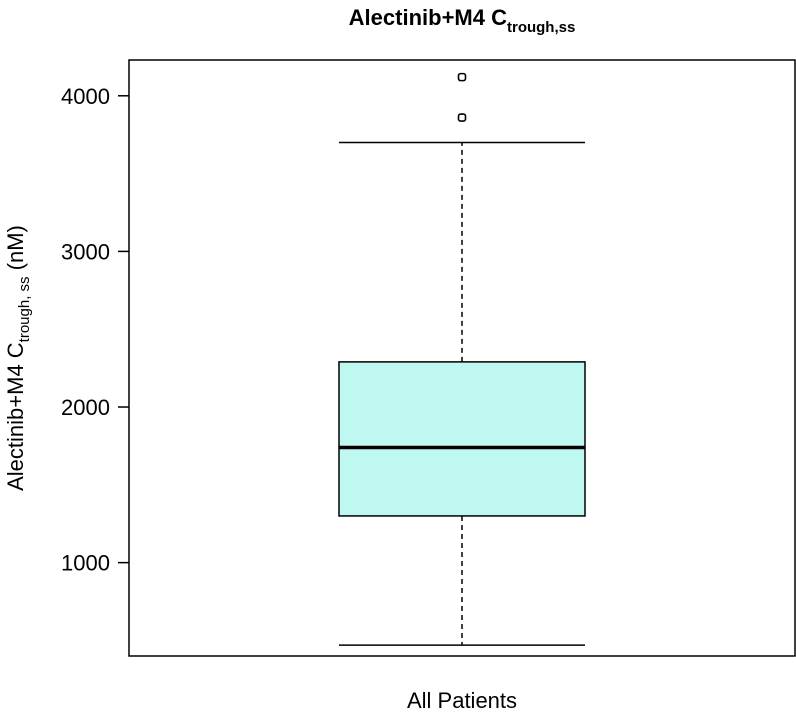  I want to click on y-tick-label: 3000, so click(85, 251).